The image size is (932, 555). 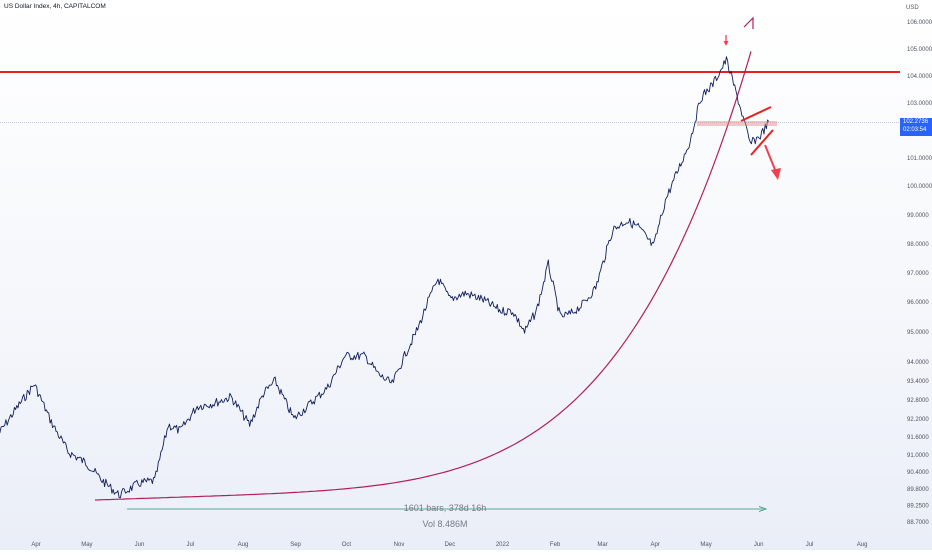 I want to click on y-tick-label: 105.0000, so click(x=919, y=50).